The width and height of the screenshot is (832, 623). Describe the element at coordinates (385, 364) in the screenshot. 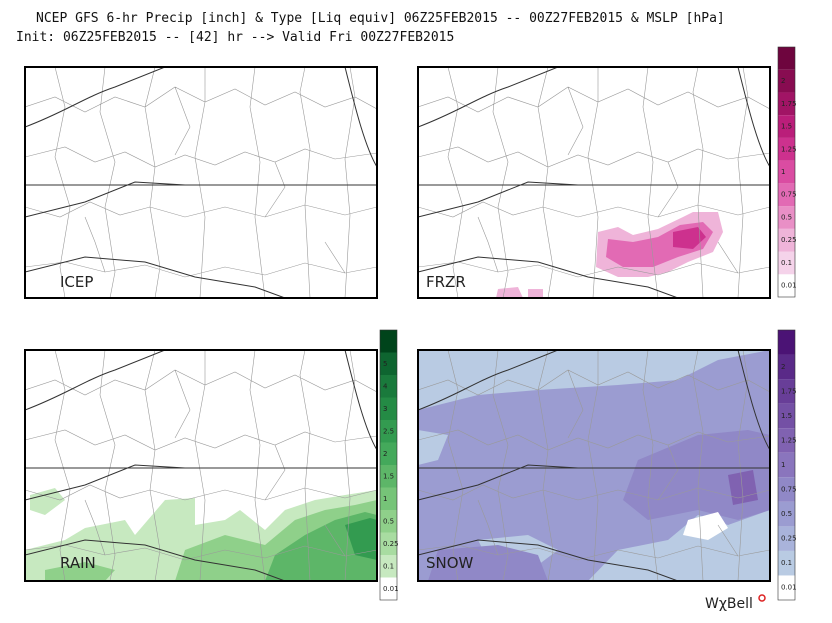

I see `colorbar-label: 5` at that location.